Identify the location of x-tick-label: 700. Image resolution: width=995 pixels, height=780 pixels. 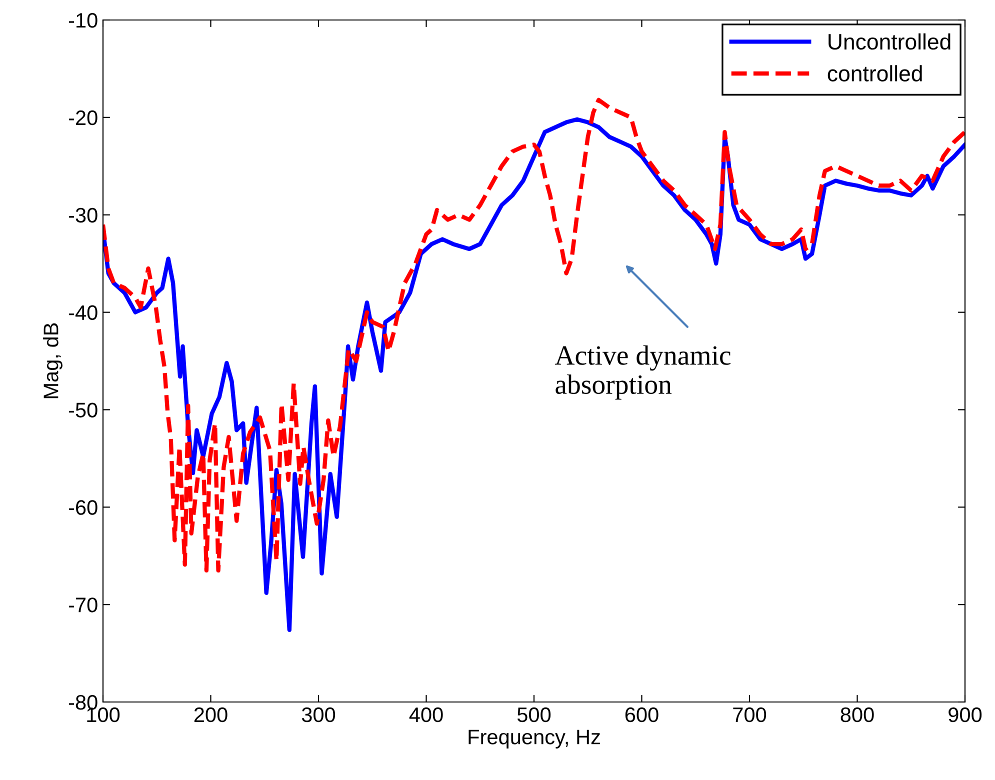
(749, 714).